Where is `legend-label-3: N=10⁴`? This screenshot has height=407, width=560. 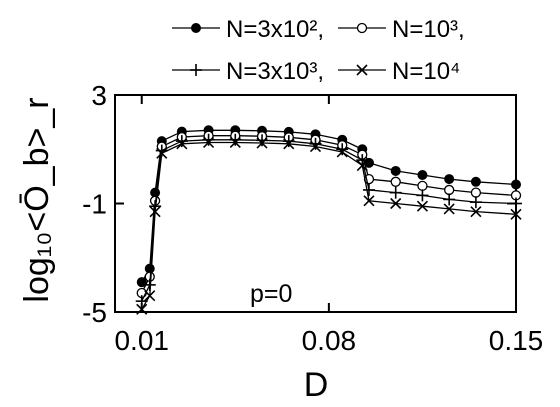 legend-label-3: N=10⁴ is located at coordinates (426, 71).